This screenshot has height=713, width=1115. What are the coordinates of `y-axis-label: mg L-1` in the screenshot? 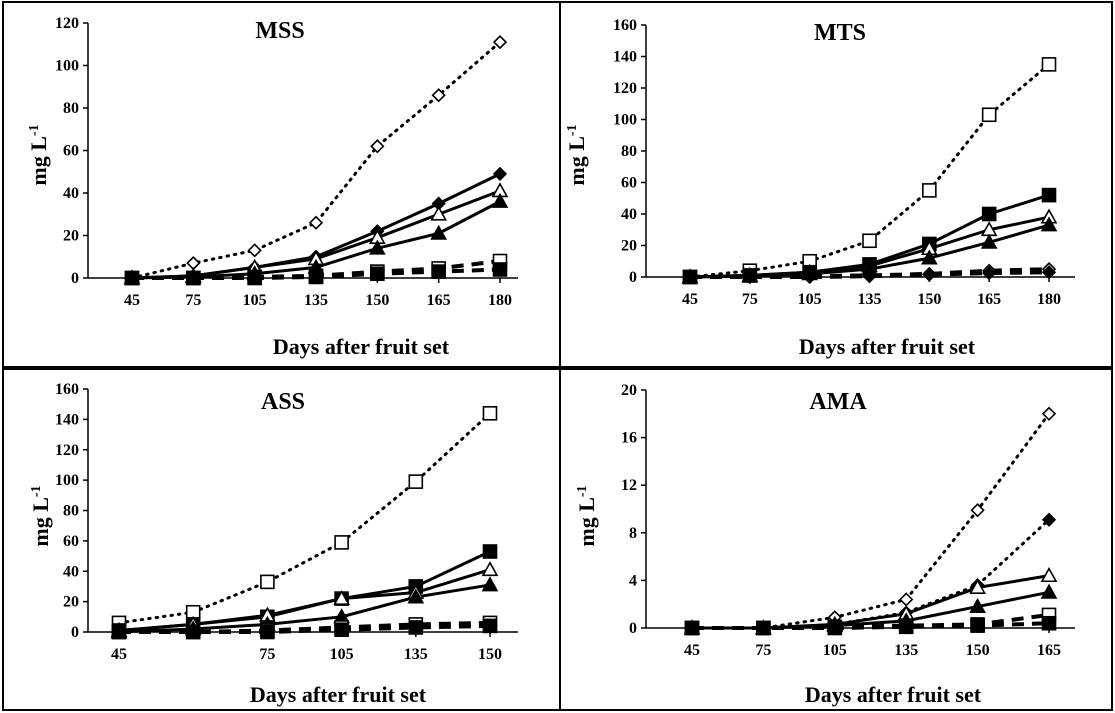 It's located at (576, 154).